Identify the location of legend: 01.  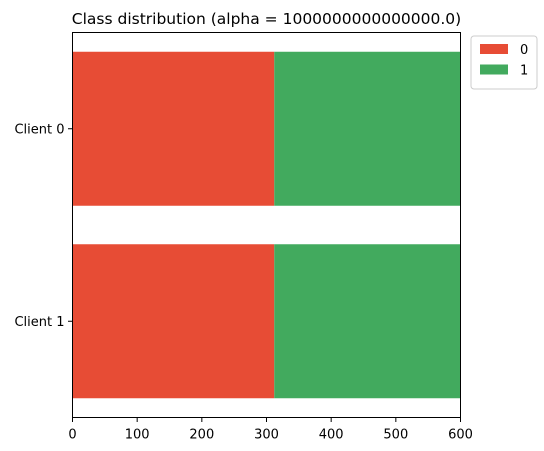
(504, 62).